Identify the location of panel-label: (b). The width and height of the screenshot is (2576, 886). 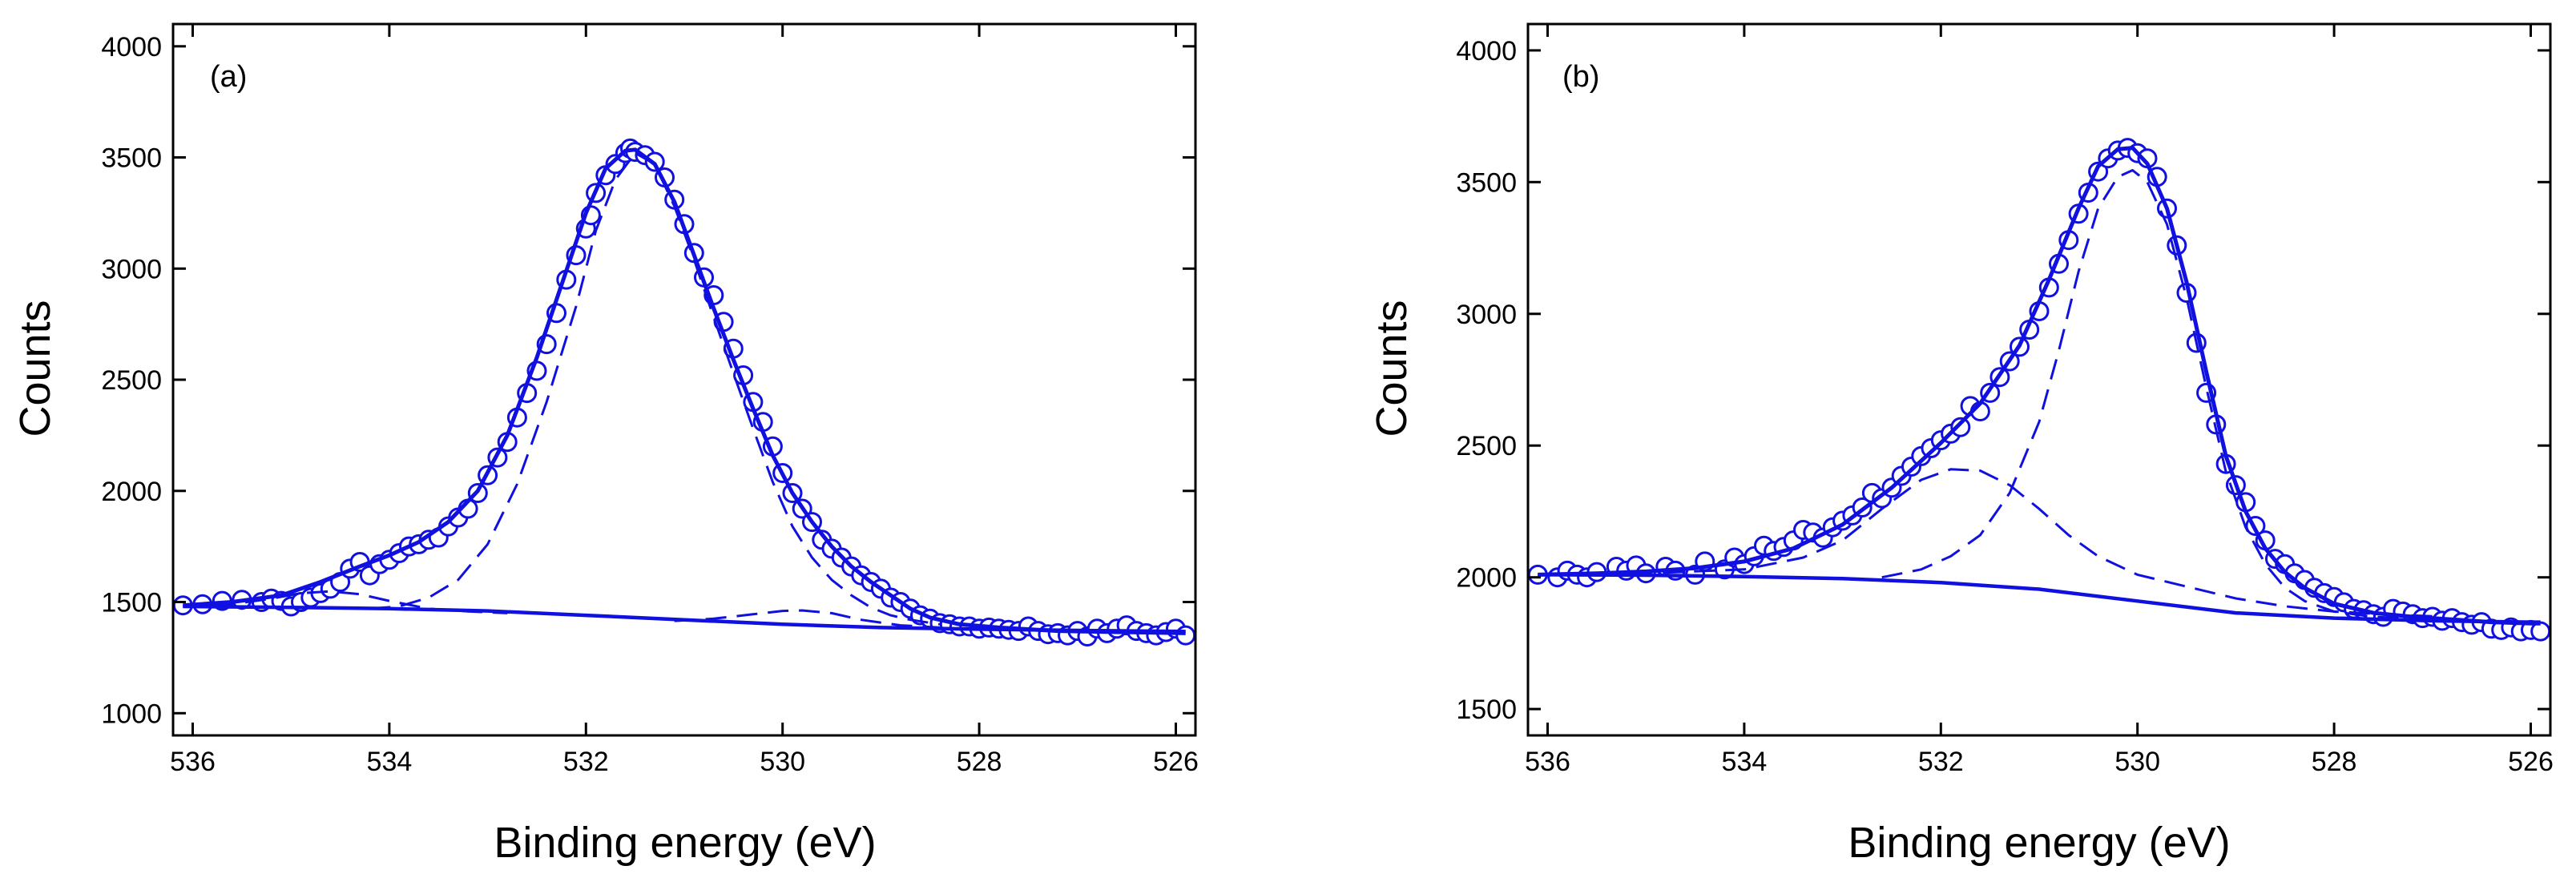
(1580, 77).